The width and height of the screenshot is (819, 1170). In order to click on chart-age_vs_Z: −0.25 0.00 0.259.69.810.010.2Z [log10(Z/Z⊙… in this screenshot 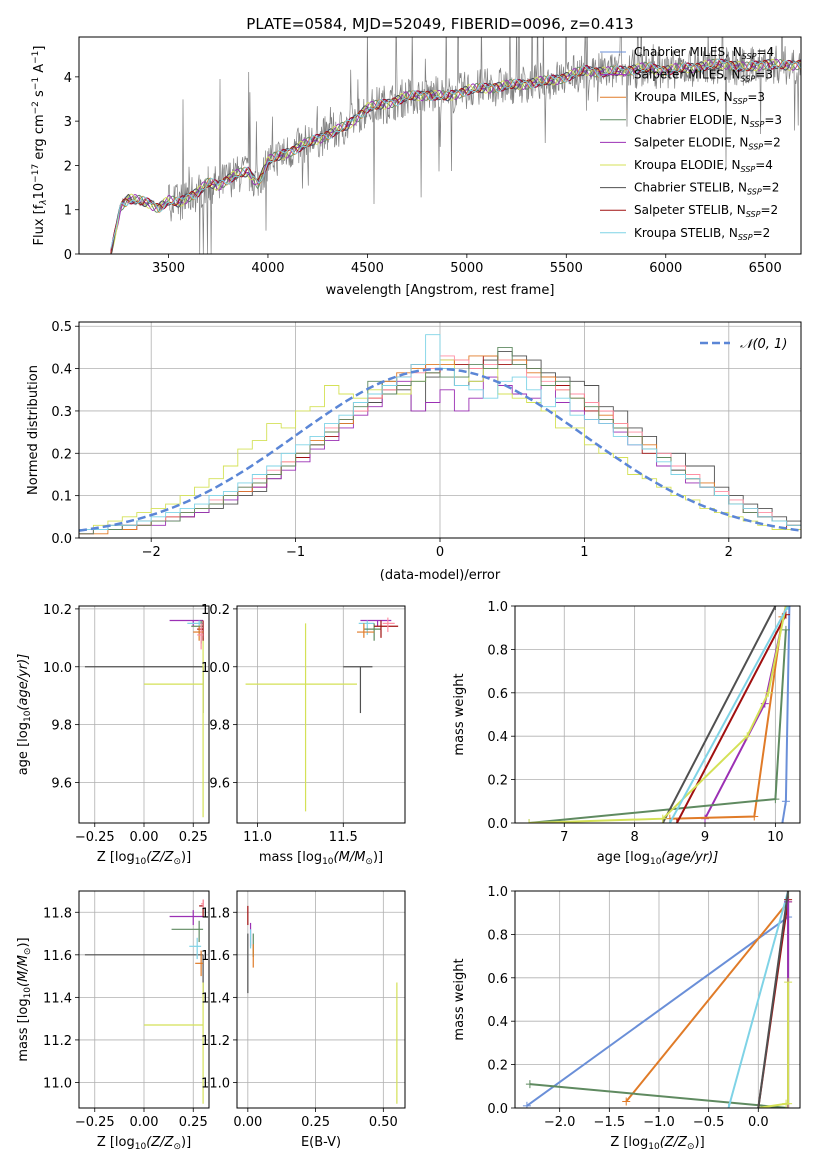, I will do `click(113, 735)`.